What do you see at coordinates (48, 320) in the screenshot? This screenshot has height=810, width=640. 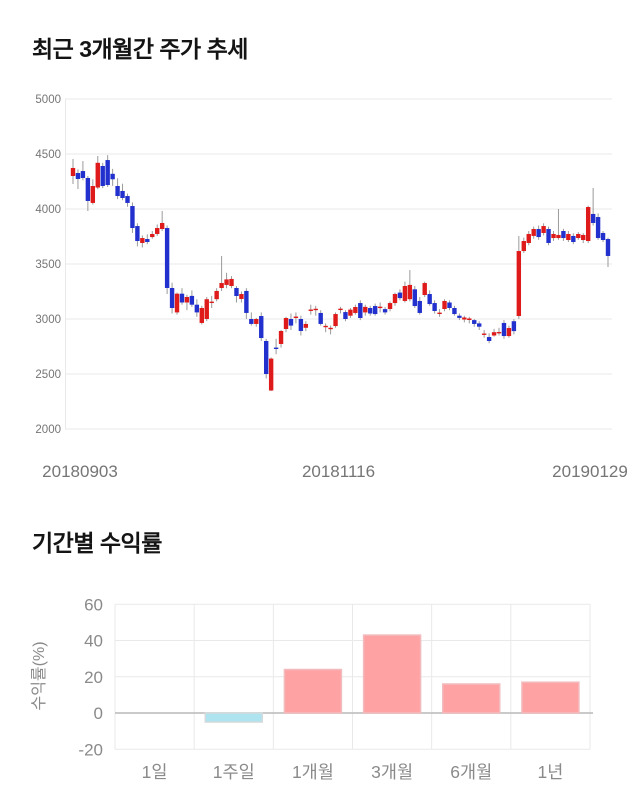 I see `price-y-tick-label: 3000` at bounding box center [48, 320].